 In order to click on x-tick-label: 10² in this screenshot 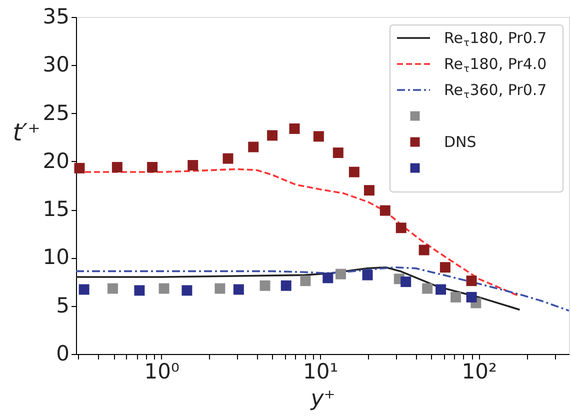, I will do `click(479, 372)`.